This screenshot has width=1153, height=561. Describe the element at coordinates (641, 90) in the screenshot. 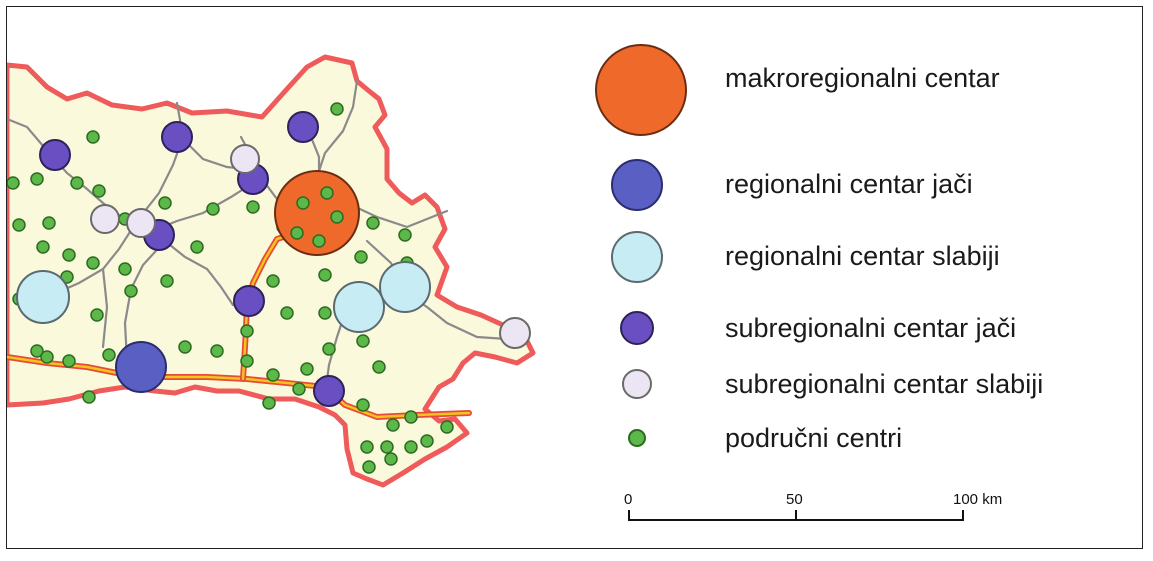

I see `macro-centre-symbol` at that location.